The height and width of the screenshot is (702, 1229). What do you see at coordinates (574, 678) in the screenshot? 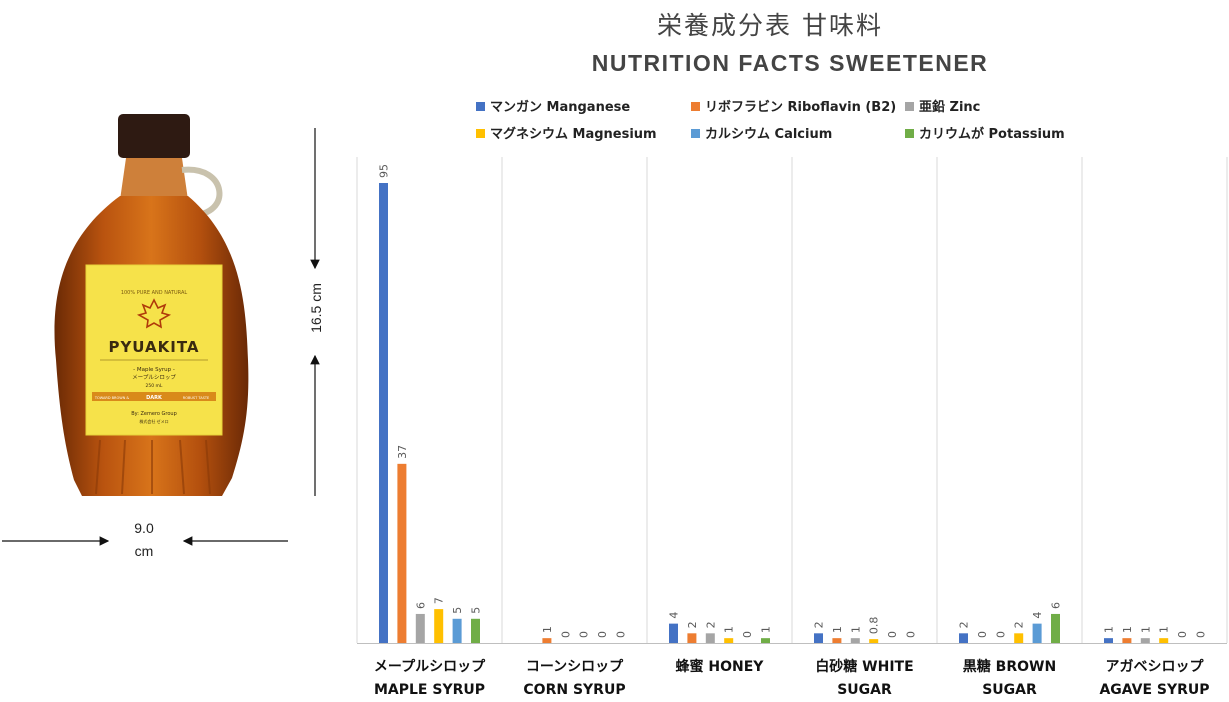
I see `category-label: コーンシロップ CORN SYRUP` at bounding box center [574, 678].